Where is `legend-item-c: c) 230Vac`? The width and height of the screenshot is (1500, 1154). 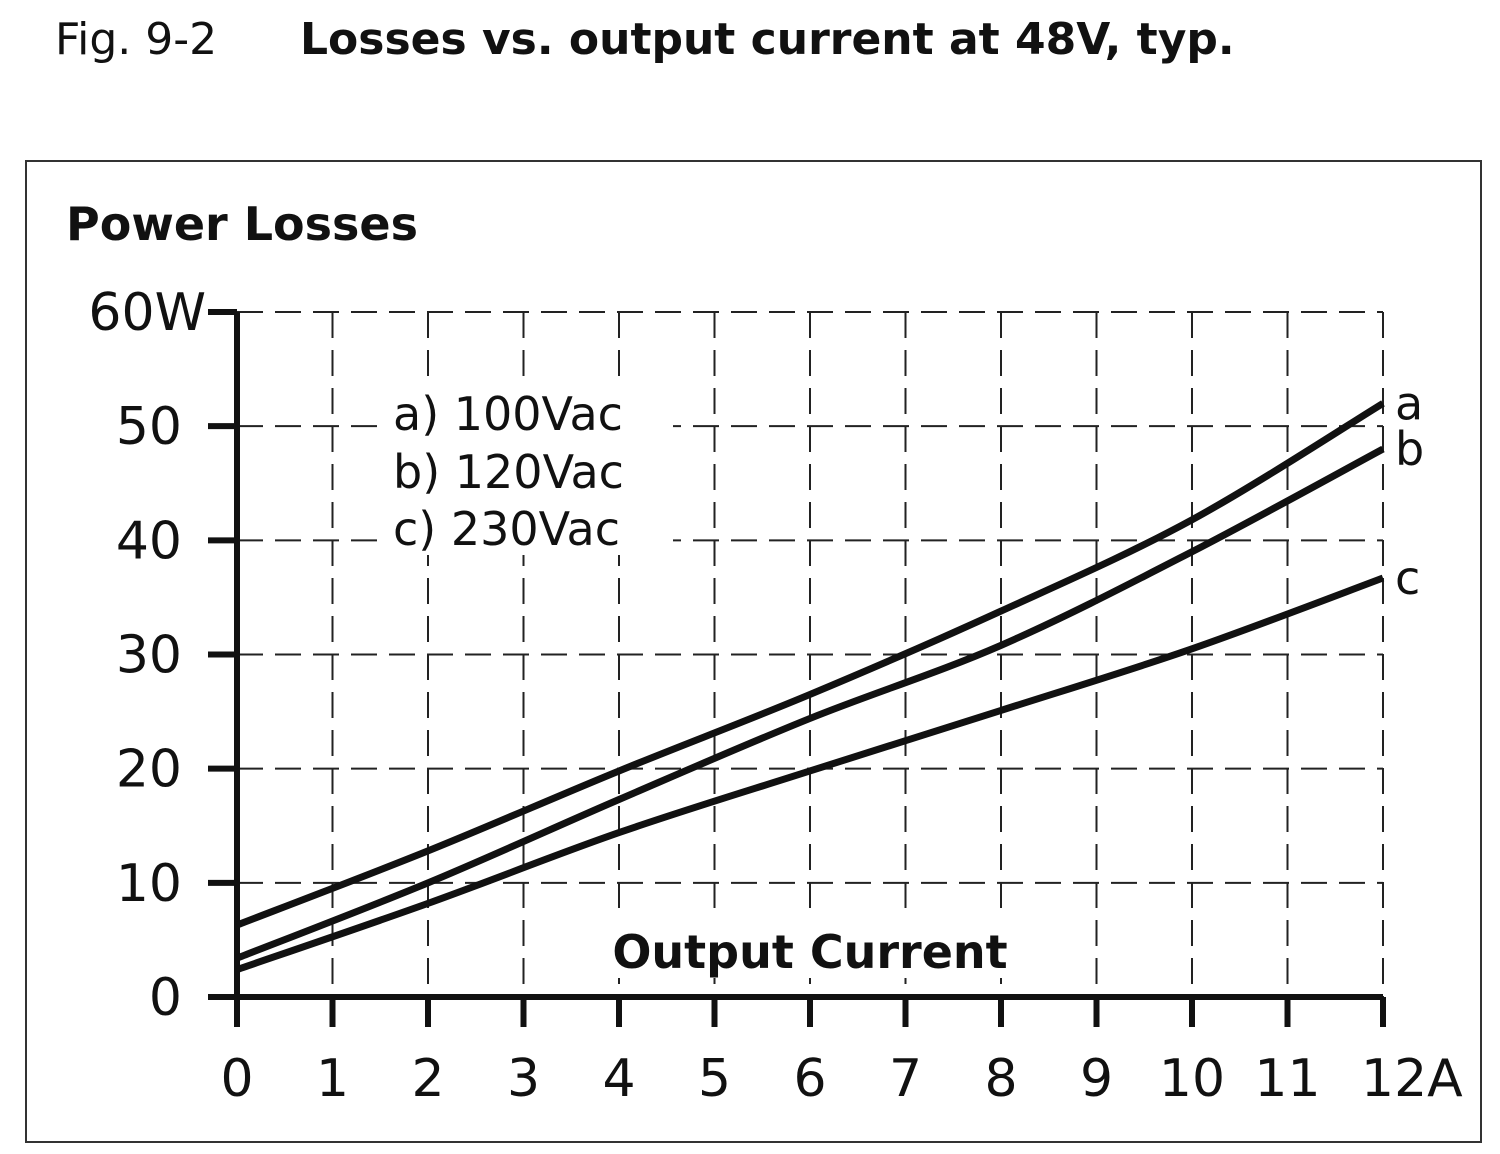 legend-item-c: c) 230Vac is located at coordinates (506, 529).